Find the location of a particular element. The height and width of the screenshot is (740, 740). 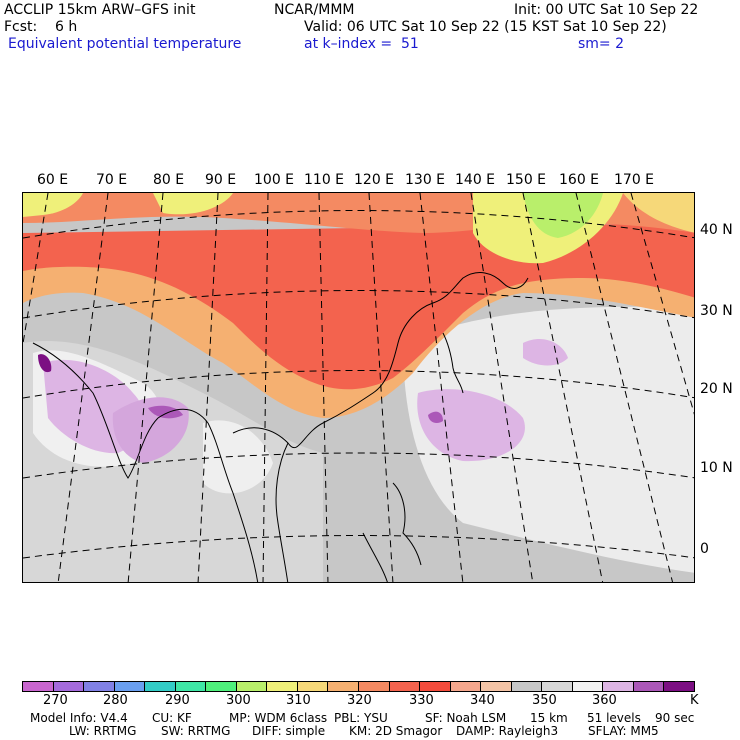

lon-label: 170 E is located at coordinates (634, 180).